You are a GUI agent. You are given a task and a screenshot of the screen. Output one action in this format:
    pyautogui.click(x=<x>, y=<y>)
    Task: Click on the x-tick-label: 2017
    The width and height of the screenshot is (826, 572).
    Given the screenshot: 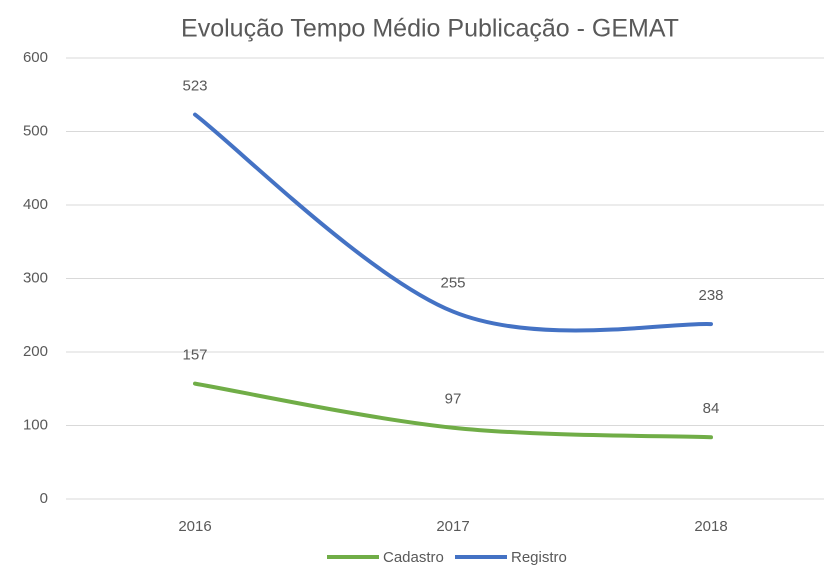 What is the action you would take?
    pyautogui.click(x=452, y=526)
    